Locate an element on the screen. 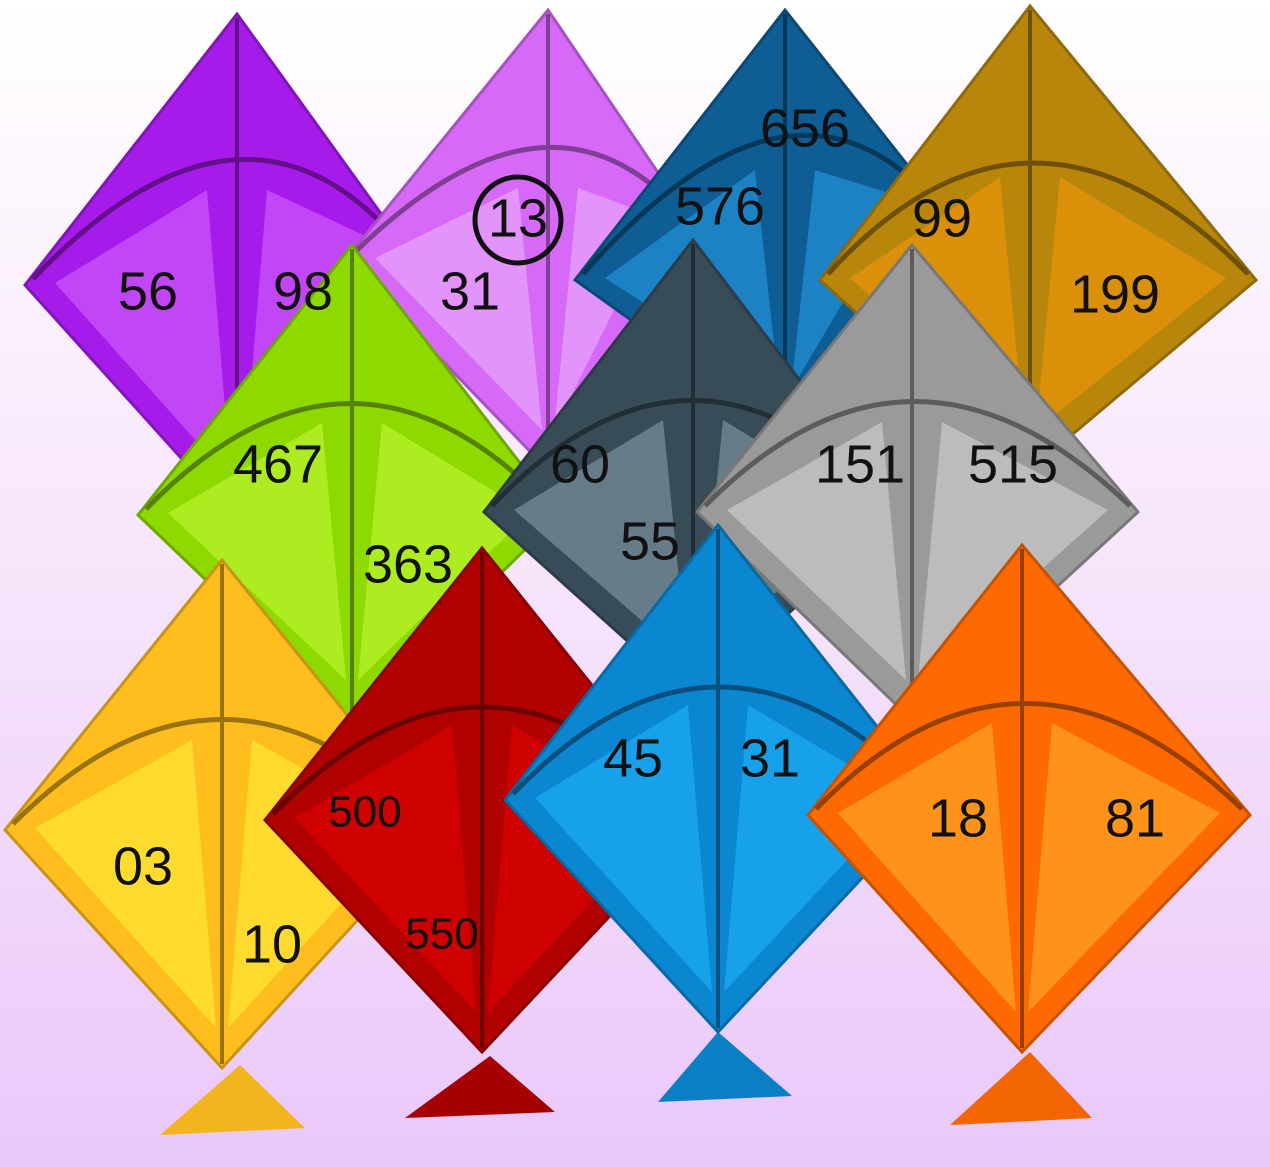 Image resolution: width=1270 pixels, height=1167 pixels. kite-number: 500 is located at coordinates (364, 812).